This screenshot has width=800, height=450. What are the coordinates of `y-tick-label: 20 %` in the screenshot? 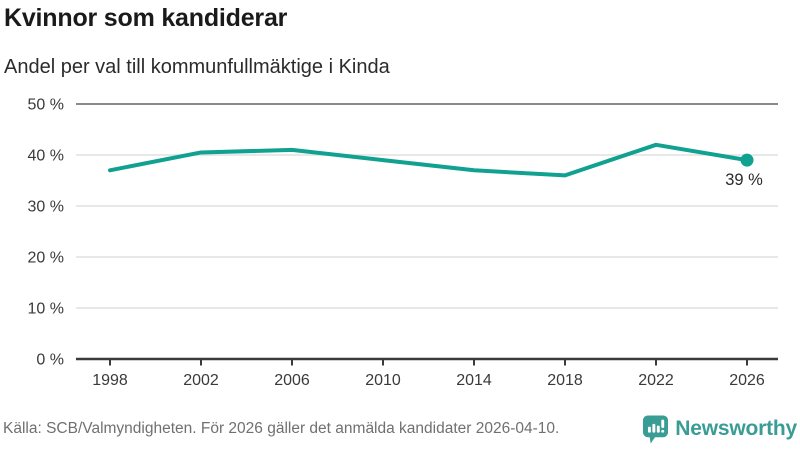 It's located at (46, 258).